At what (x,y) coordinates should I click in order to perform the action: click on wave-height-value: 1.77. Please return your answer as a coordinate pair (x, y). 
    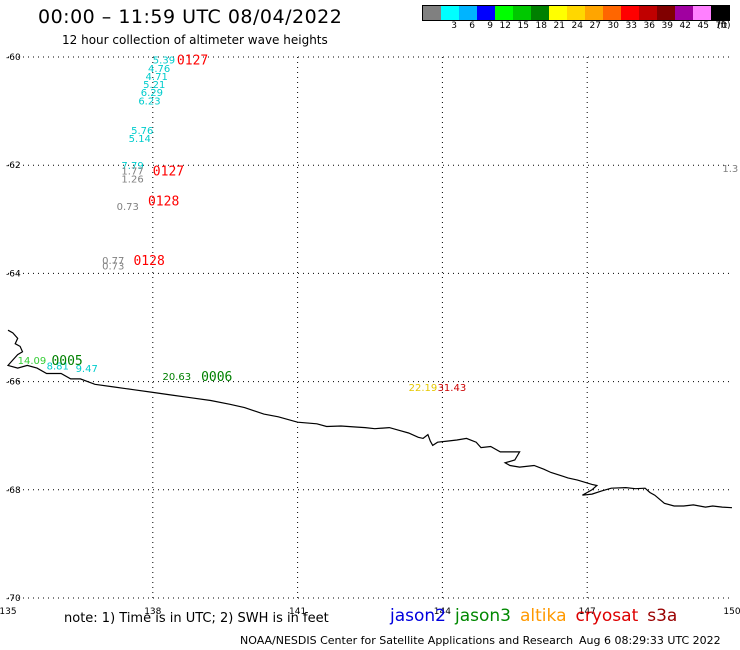
    Looking at the image, I should click on (132, 172).